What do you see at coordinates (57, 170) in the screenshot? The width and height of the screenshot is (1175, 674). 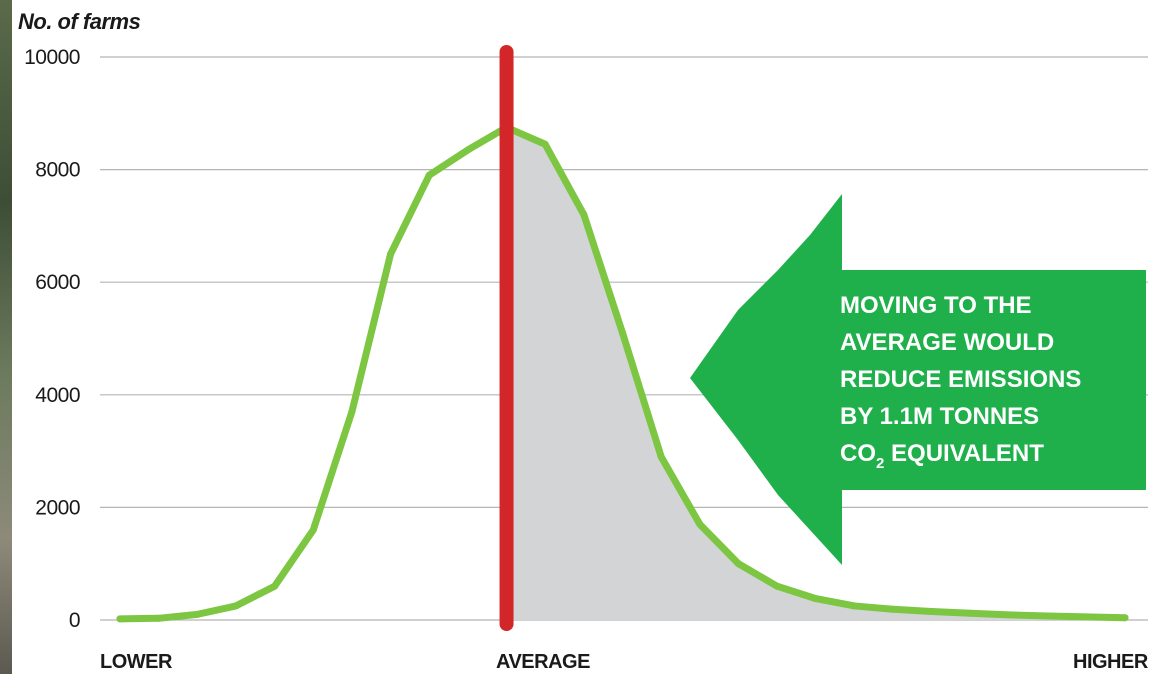 I see `y-tick-8000: 8000` at bounding box center [57, 170].